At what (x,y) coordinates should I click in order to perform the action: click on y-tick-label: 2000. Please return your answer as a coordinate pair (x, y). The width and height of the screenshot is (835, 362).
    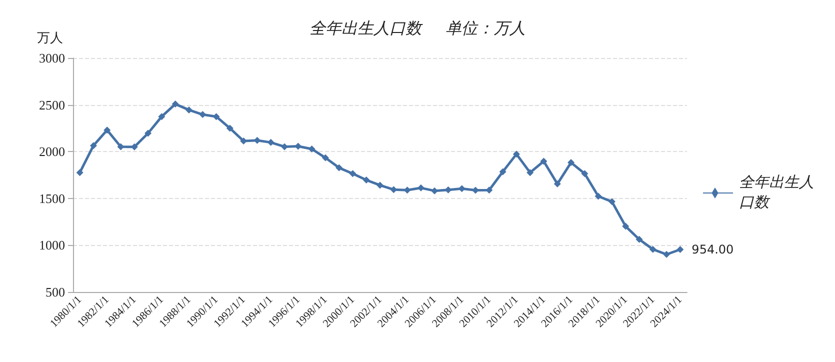
    Looking at the image, I should click on (52, 152).